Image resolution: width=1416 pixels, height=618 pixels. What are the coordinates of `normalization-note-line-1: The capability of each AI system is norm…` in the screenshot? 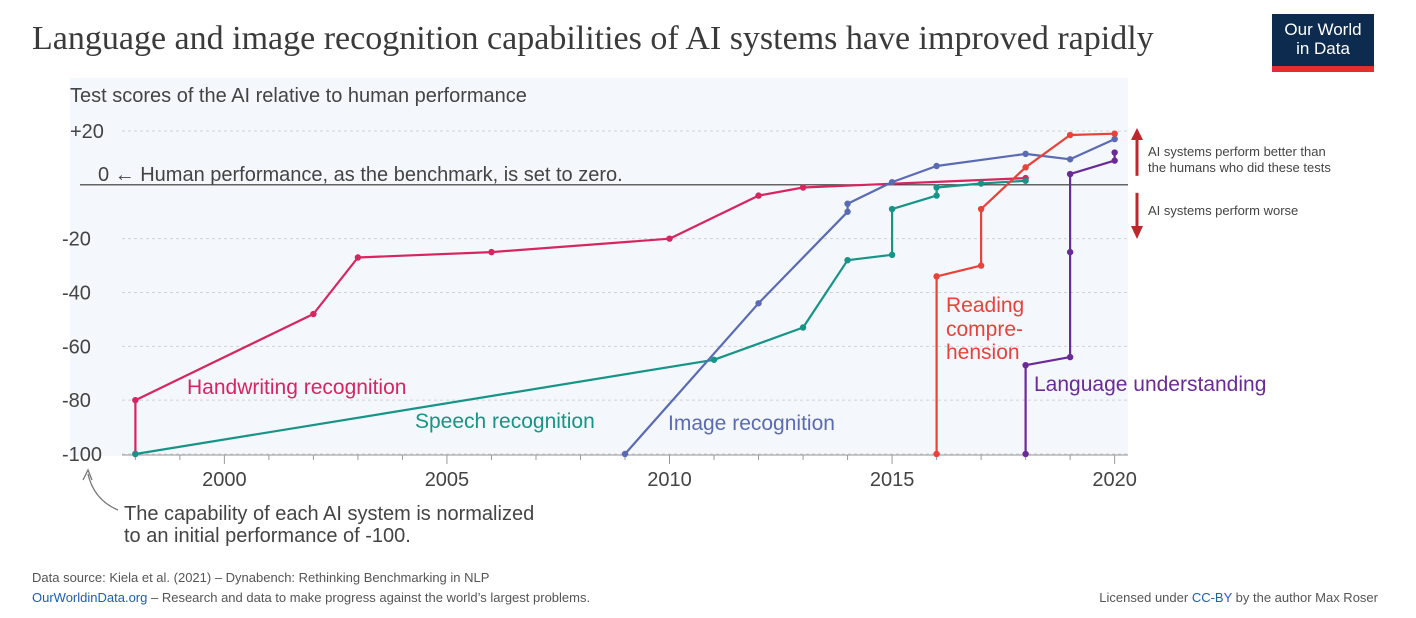 It's located at (329, 514).